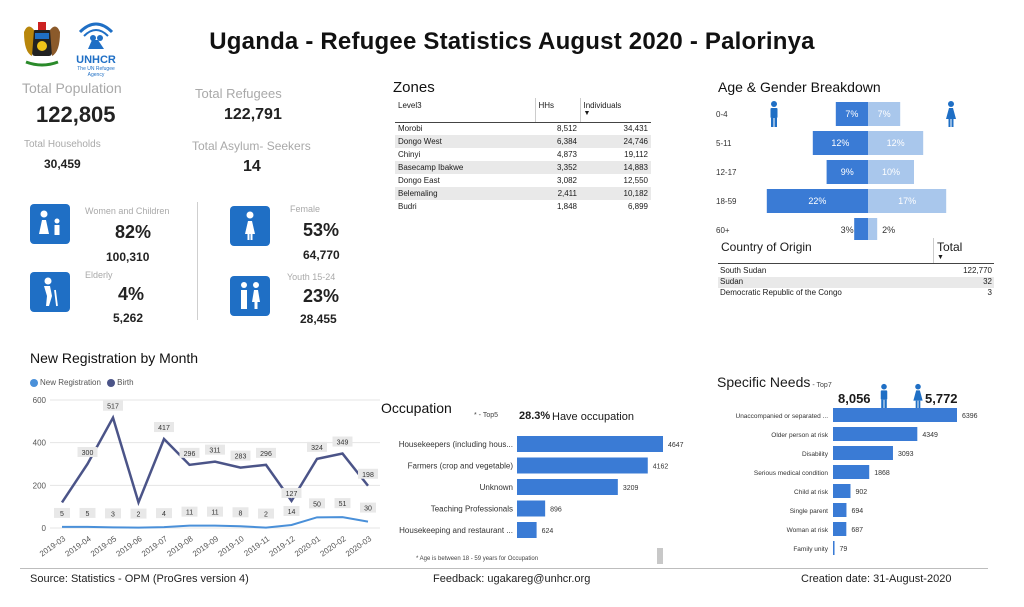 The height and width of the screenshot is (607, 1024). I want to click on female-bar-label: 12%, so click(896, 143).